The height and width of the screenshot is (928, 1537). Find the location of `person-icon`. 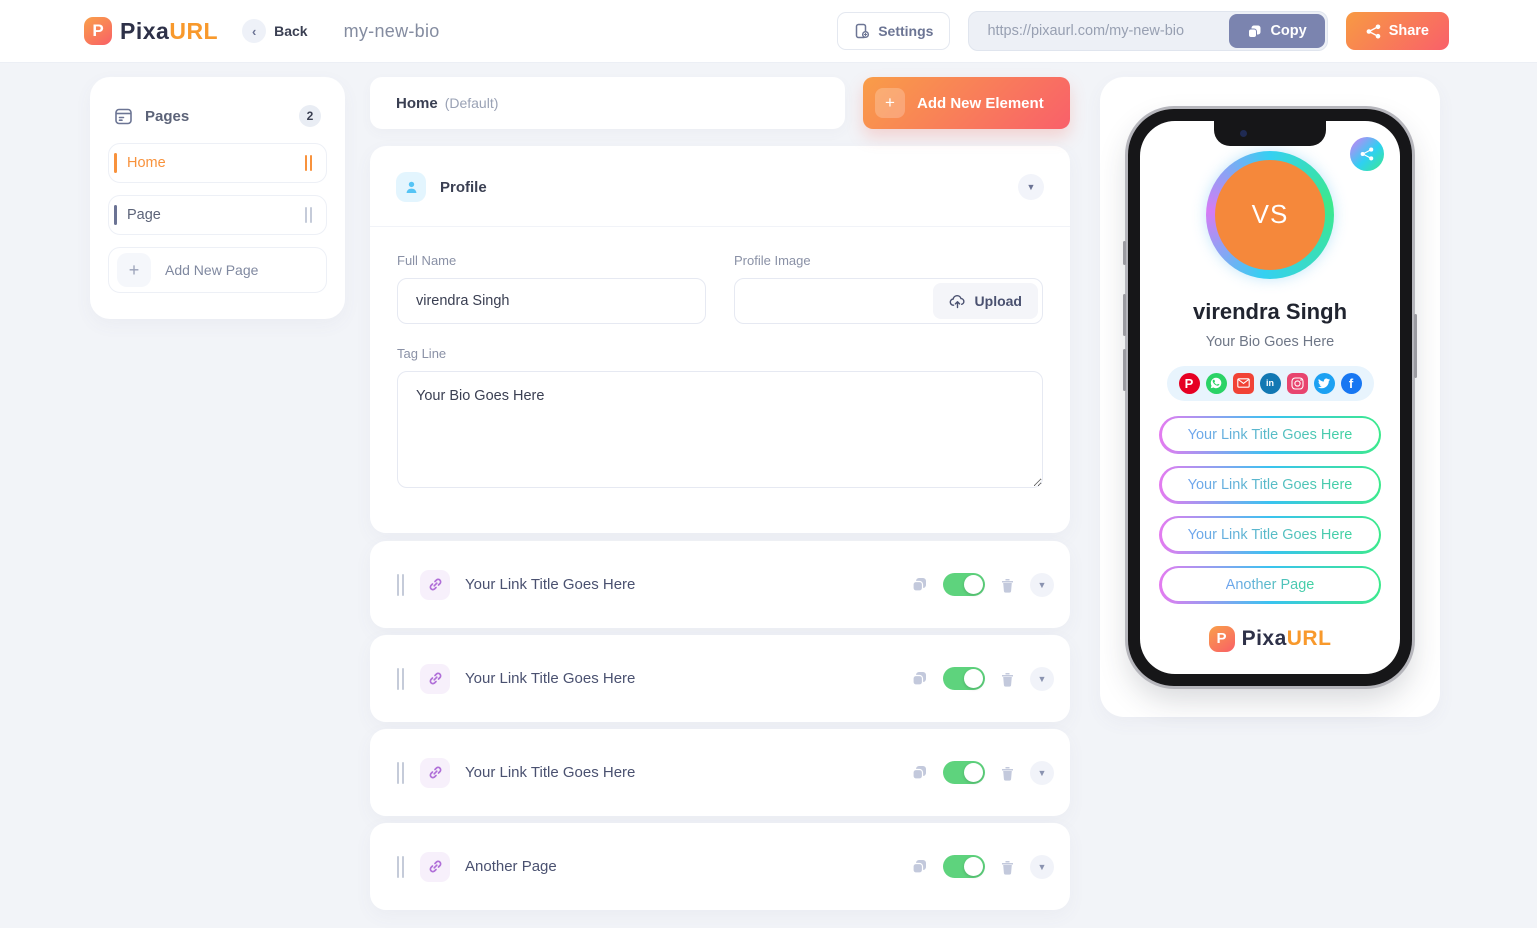

person-icon is located at coordinates (411, 187).